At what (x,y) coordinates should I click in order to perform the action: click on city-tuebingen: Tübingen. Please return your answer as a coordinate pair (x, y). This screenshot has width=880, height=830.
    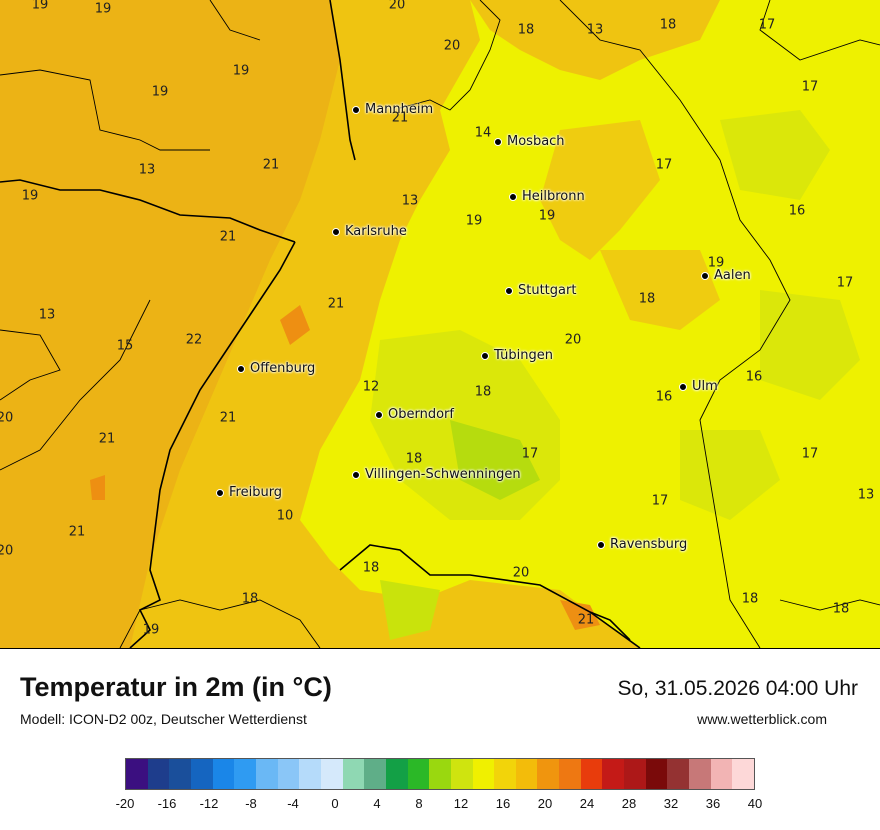
    Looking at the image, I should click on (517, 355).